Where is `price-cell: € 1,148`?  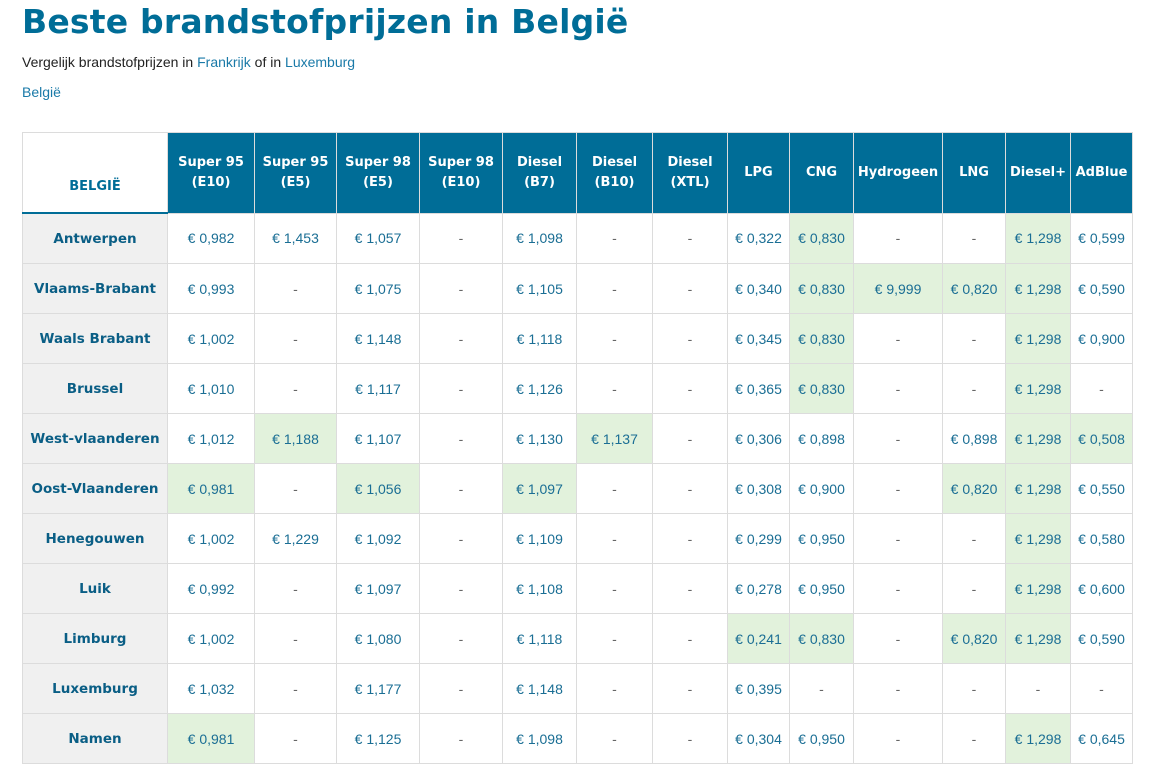
price-cell: € 1,148 is located at coordinates (539, 688).